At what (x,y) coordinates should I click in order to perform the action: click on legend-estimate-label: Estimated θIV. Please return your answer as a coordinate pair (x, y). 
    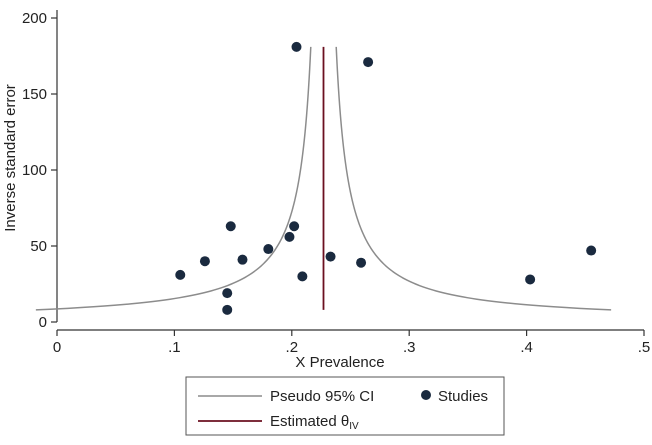
    Looking at the image, I should click on (314, 422).